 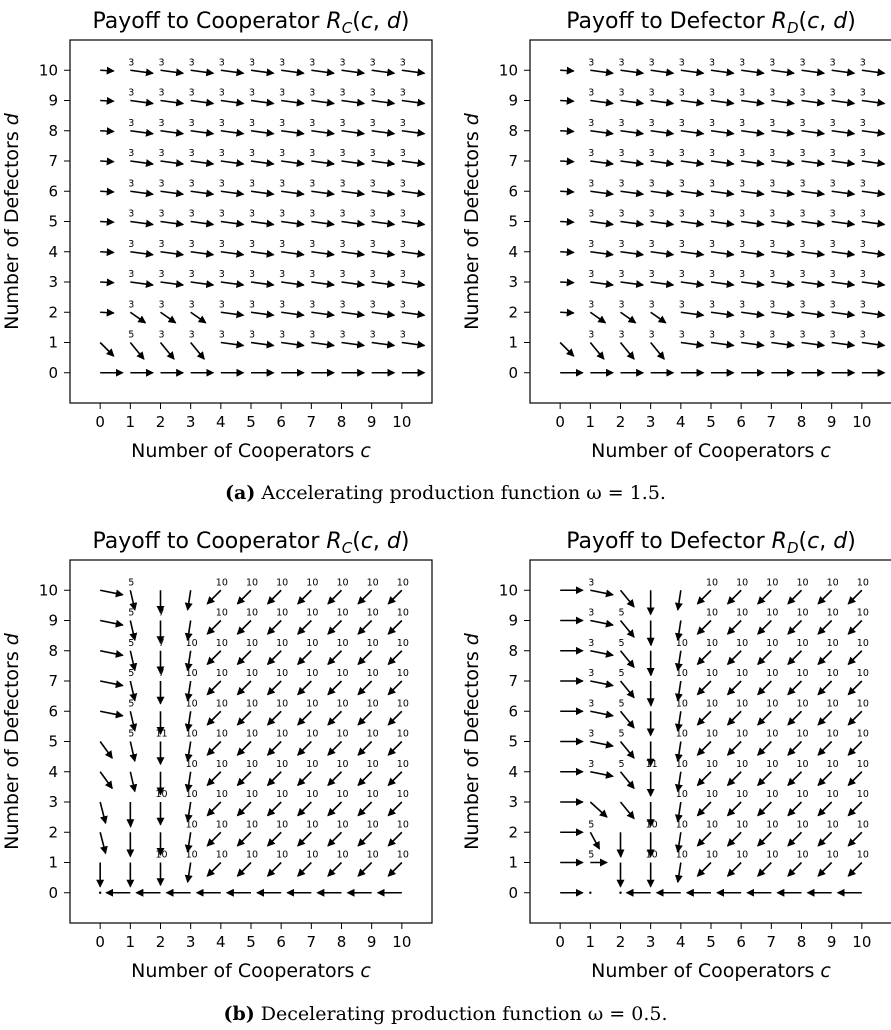 What do you see at coordinates (48, 590) in the screenshot?
I see `y-tick-label: 10` at bounding box center [48, 590].